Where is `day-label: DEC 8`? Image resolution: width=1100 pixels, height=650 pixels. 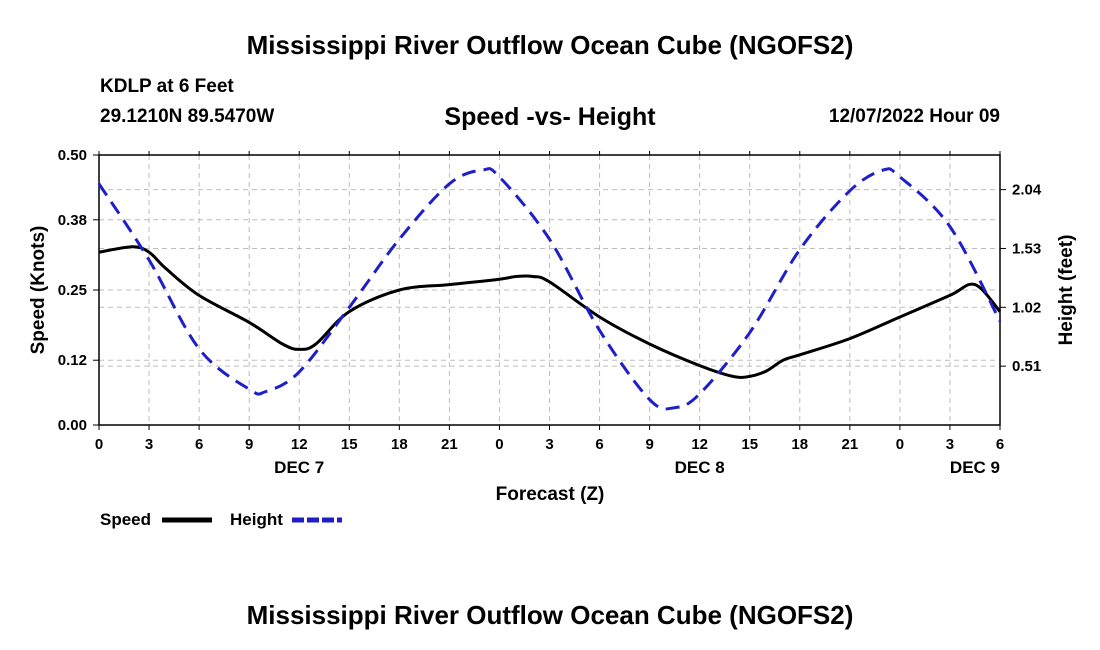 day-label: DEC 8 is located at coordinates (700, 467).